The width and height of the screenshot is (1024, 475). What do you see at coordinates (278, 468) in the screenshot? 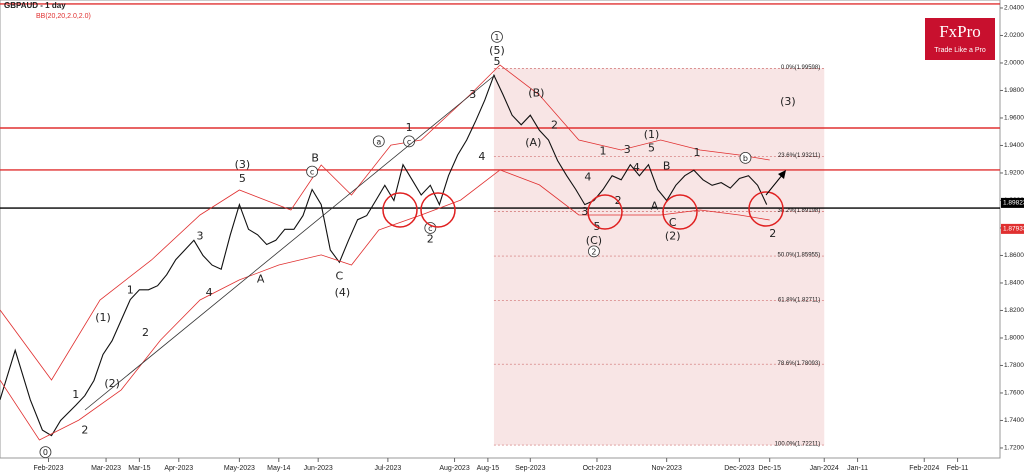
I see `x-tick-label: May-14` at bounding box center [278, 468].